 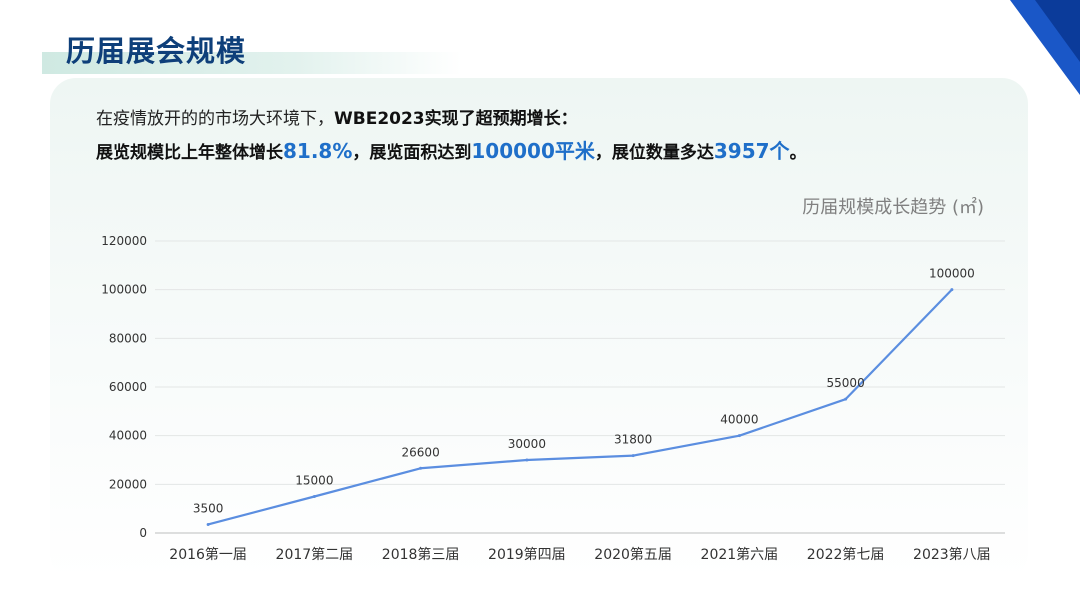 I want to click on intro-line-1: 在疫情放开的的市场大环境下，WBE2023实现了超预期增长：, so click(x=337, y=116).